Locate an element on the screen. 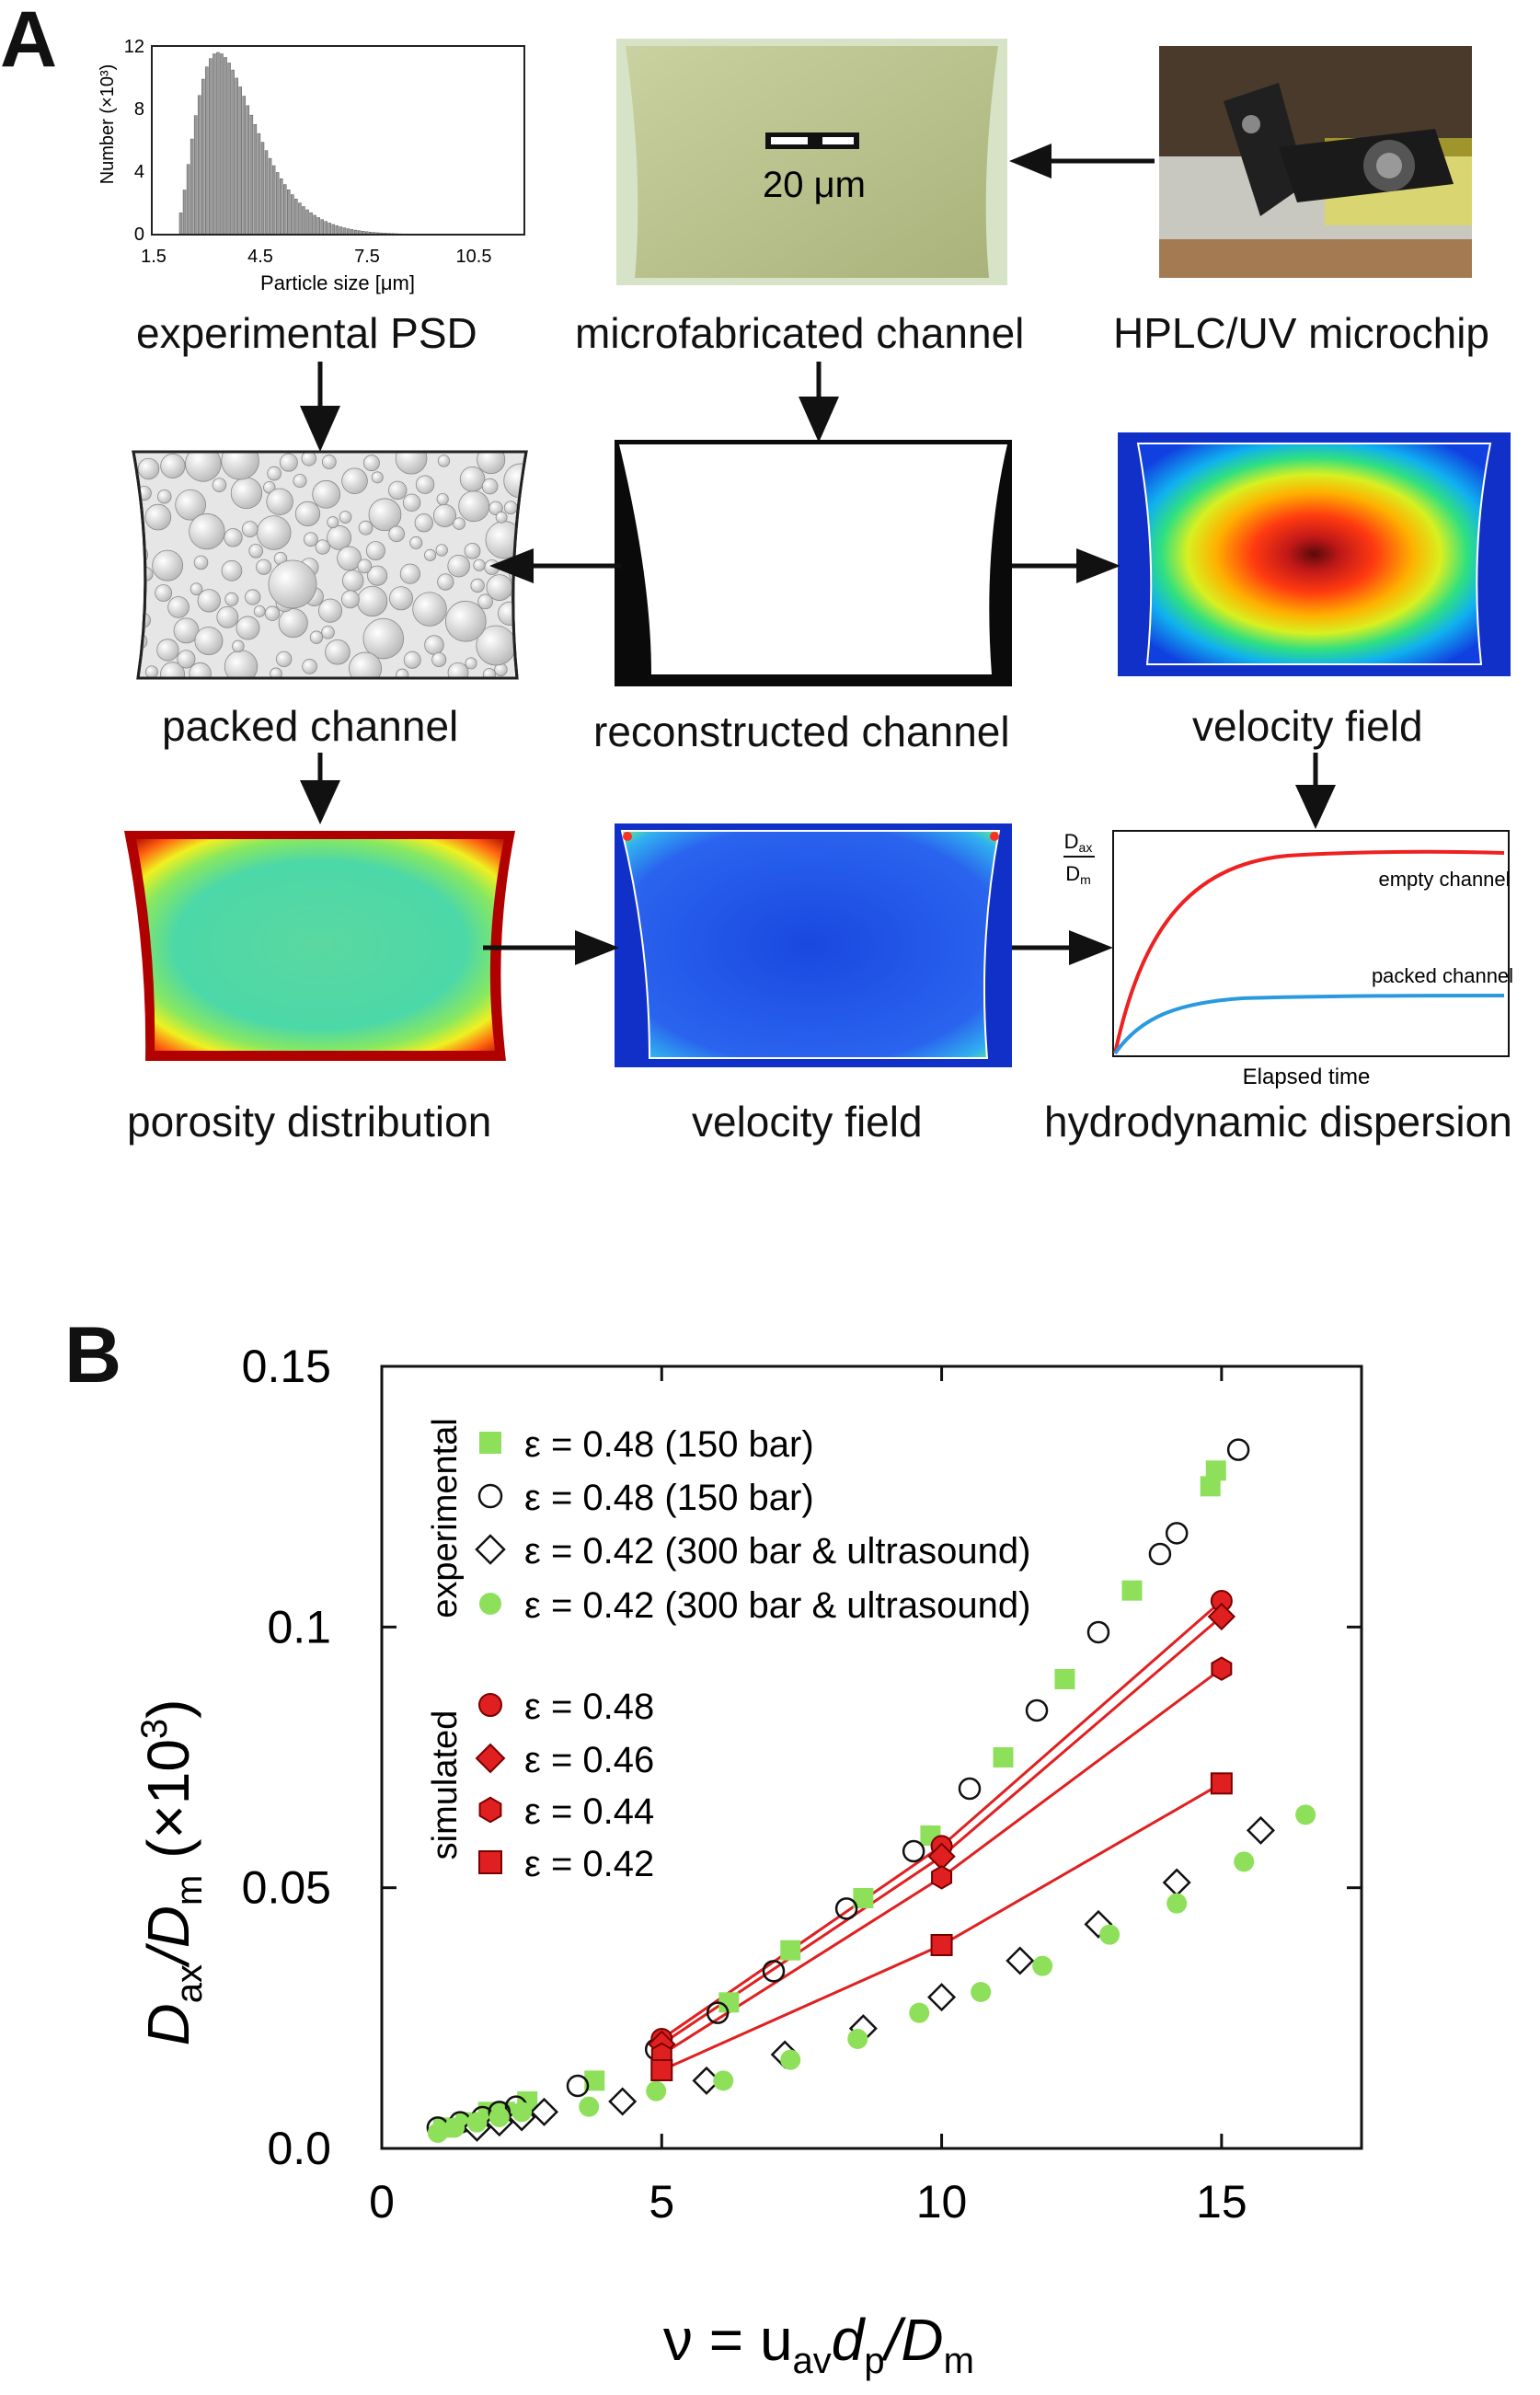  xtick-label: 10 is located at coordinates (942, 2202).